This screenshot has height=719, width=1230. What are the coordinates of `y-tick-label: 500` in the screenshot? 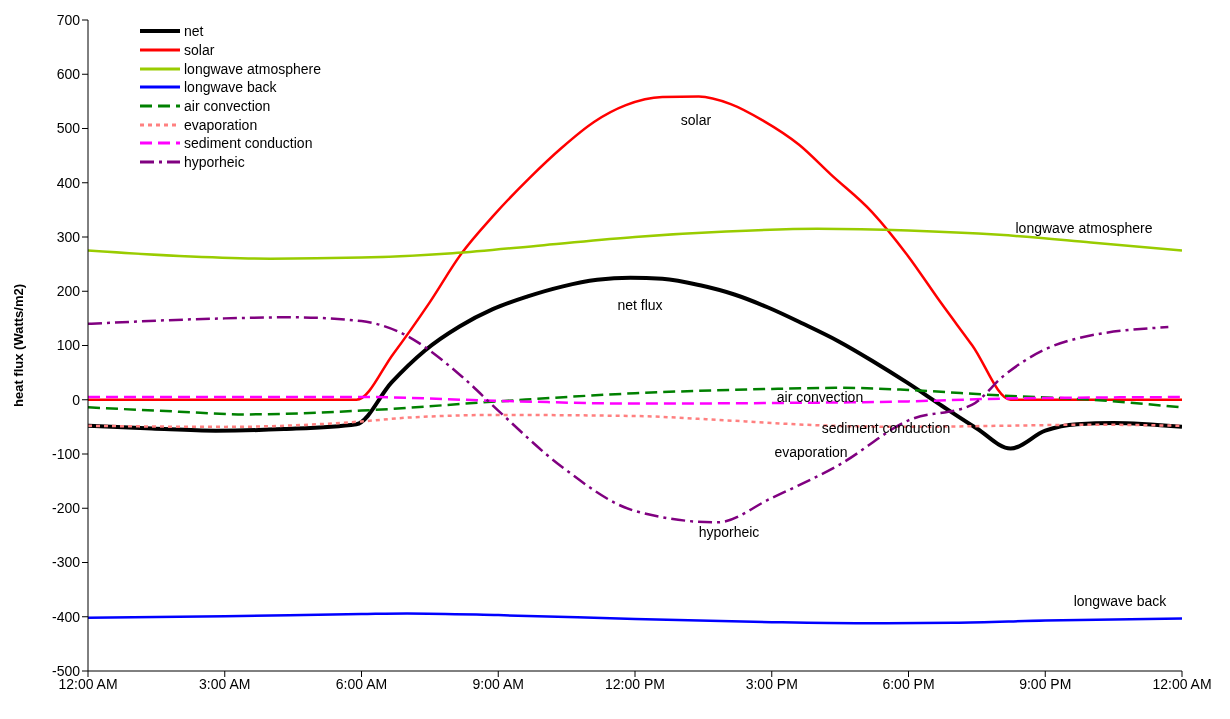 It's located at (68, 128).